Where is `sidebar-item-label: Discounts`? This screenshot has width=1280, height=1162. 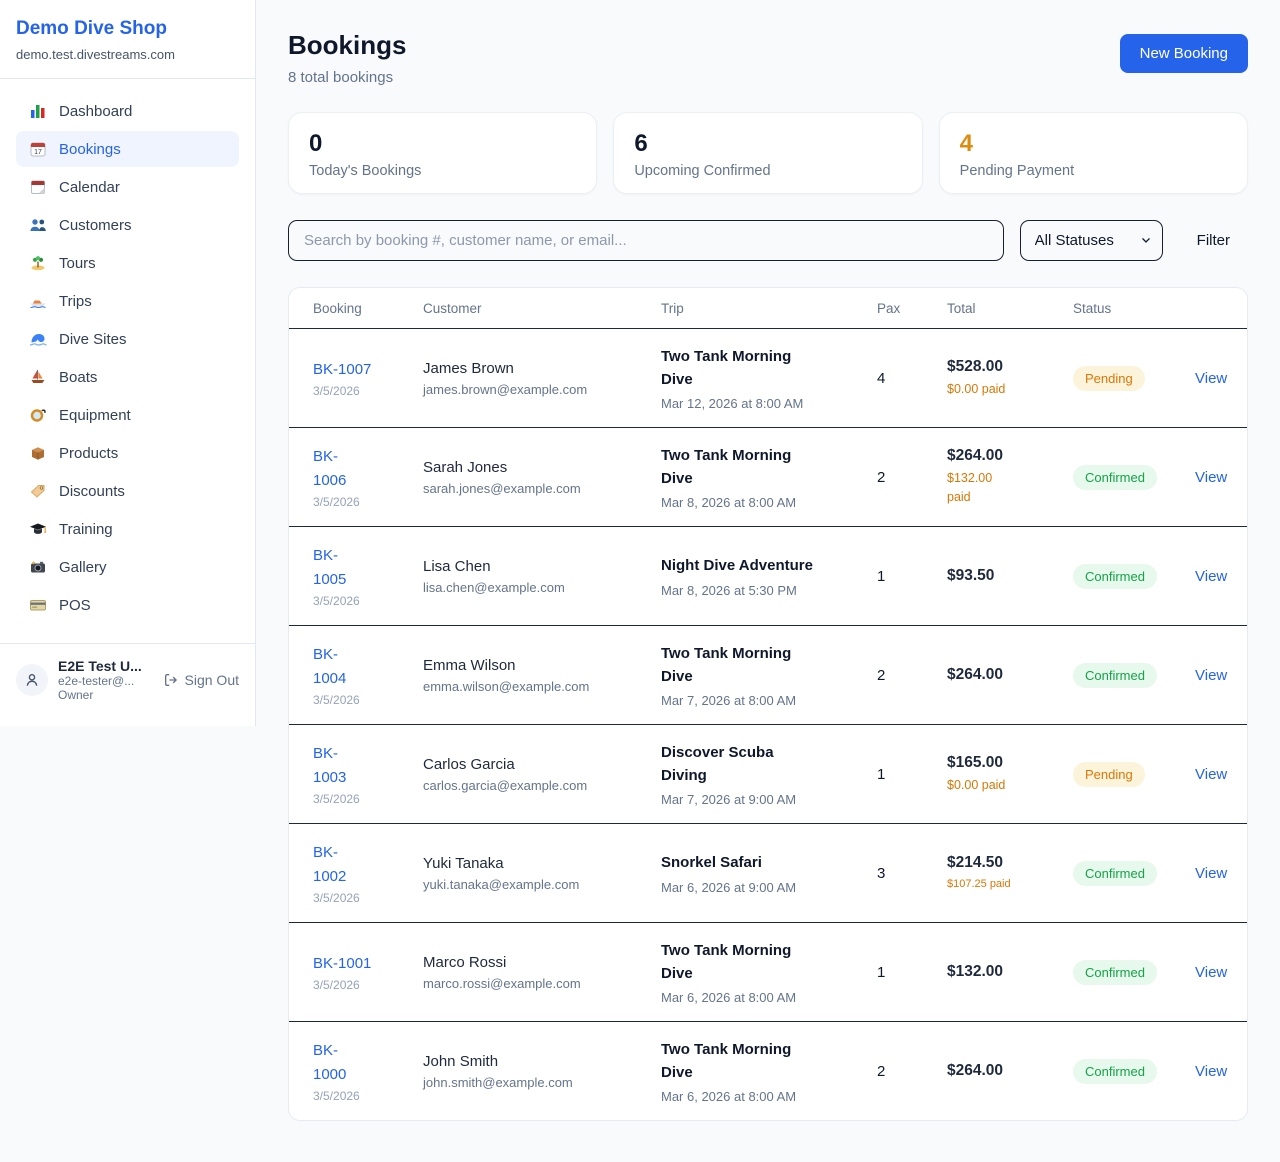 sidebar-item-label: Discounts is located at coordinates (92, 491).